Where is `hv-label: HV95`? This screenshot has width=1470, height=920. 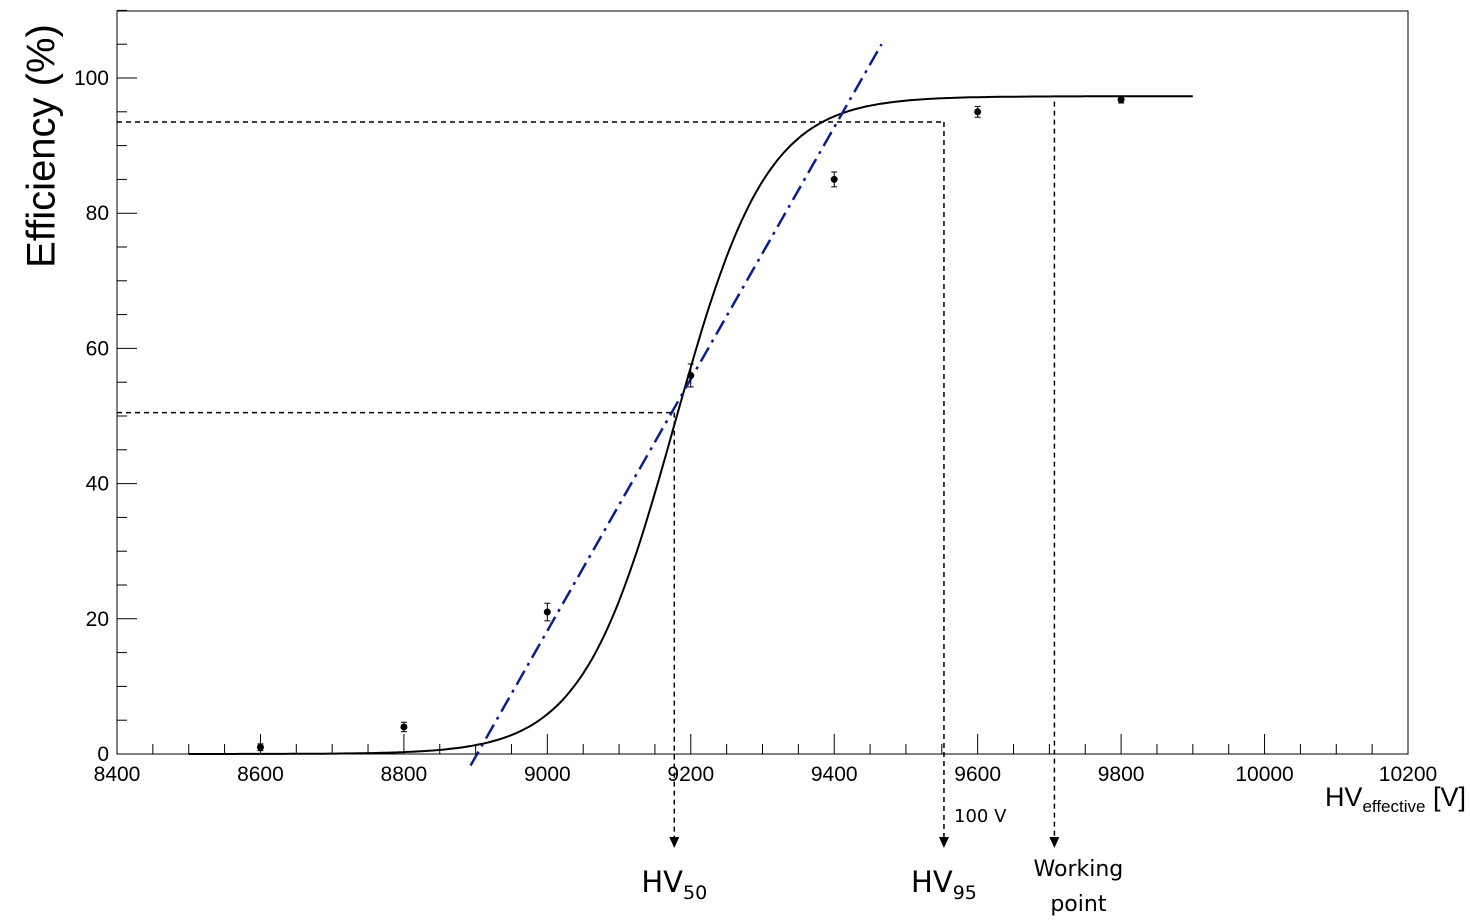 hv-label: HV95 is located at coordinates (944, 884).